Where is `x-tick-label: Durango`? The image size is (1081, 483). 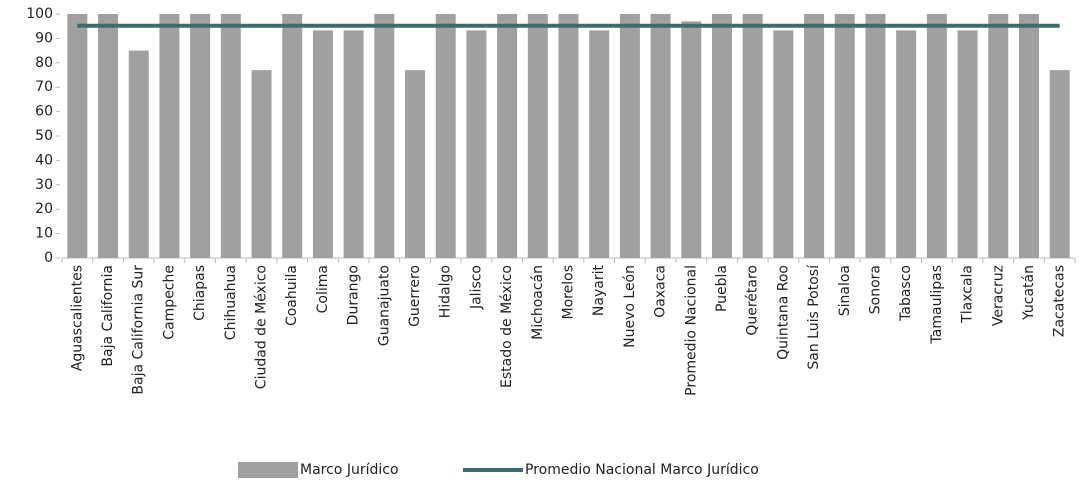 x-tick-label: Durango is located at coordinates (354, 295).